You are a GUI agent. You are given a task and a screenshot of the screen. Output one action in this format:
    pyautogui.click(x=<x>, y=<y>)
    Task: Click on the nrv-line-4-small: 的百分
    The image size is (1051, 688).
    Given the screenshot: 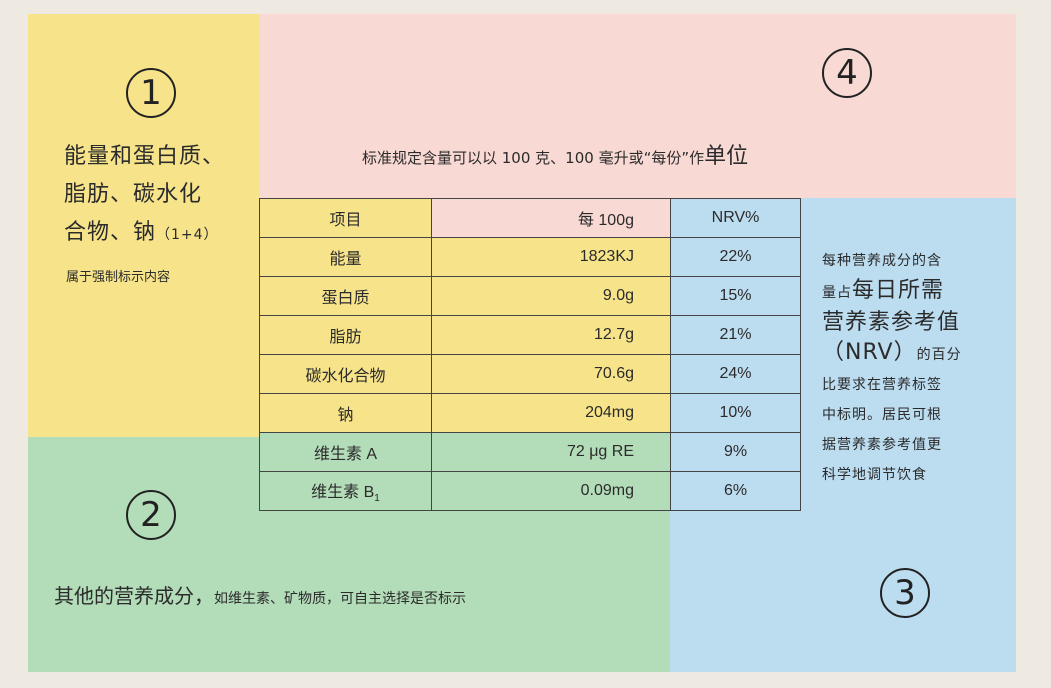 What is the action you would take?
    pyautogui.click(x=939, y=355)
    